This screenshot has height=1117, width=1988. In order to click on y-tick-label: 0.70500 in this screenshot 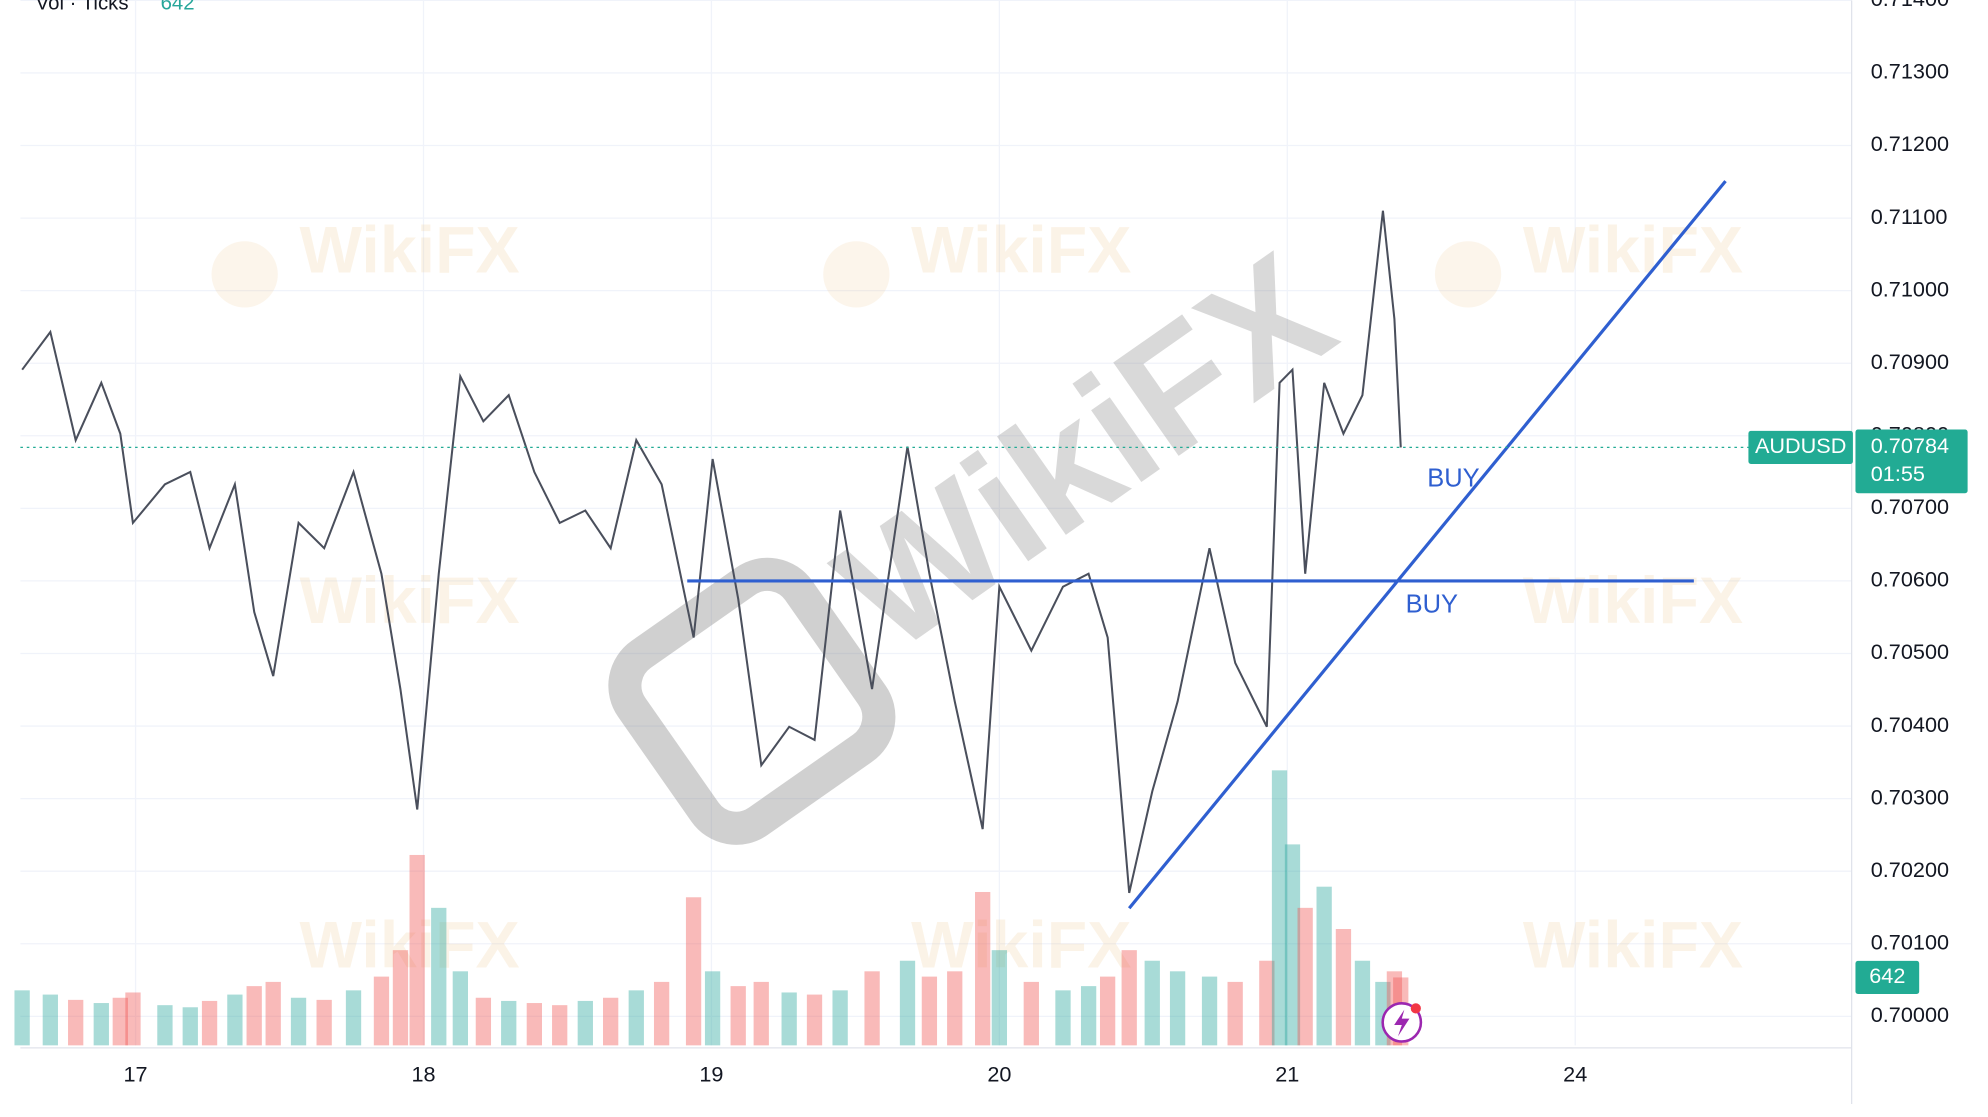, I will do `click(1910, 651)`.